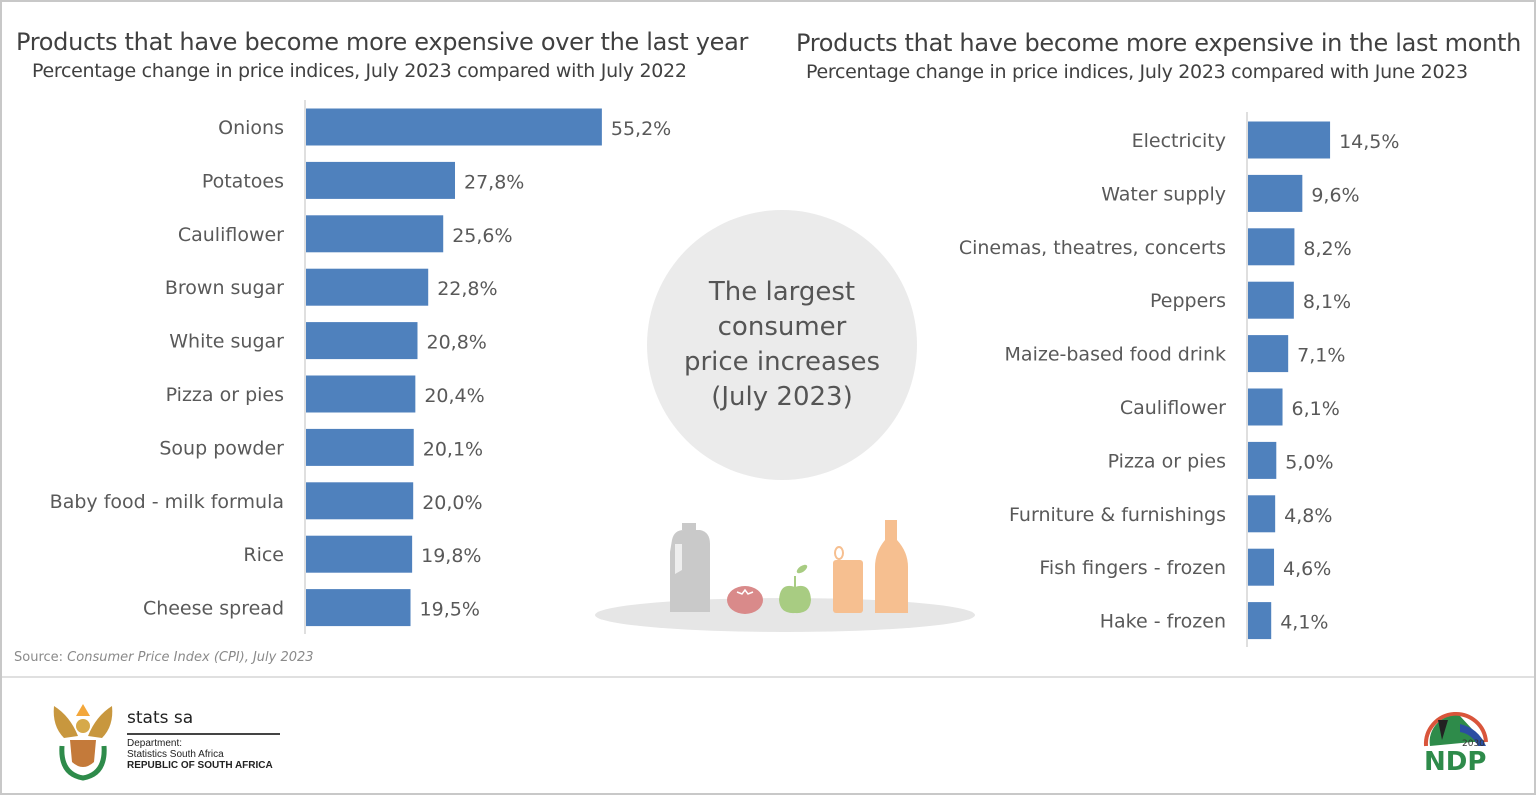  Describe the element at coordinates (190, 657) in the screenshot. I see `source-text: Consumer Price Index (CPI), July 2023` at that location.